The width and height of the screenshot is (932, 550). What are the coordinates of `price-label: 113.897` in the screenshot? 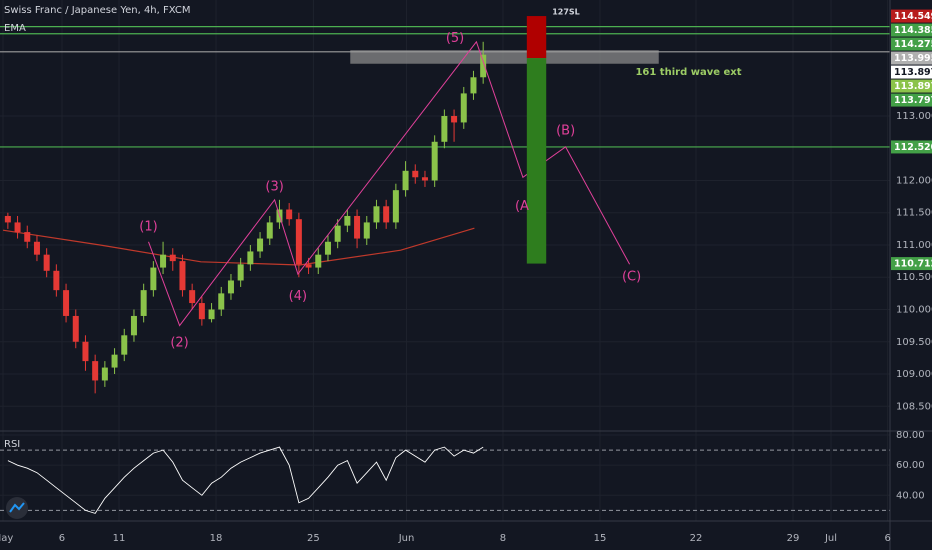 It's located at (913, 72).